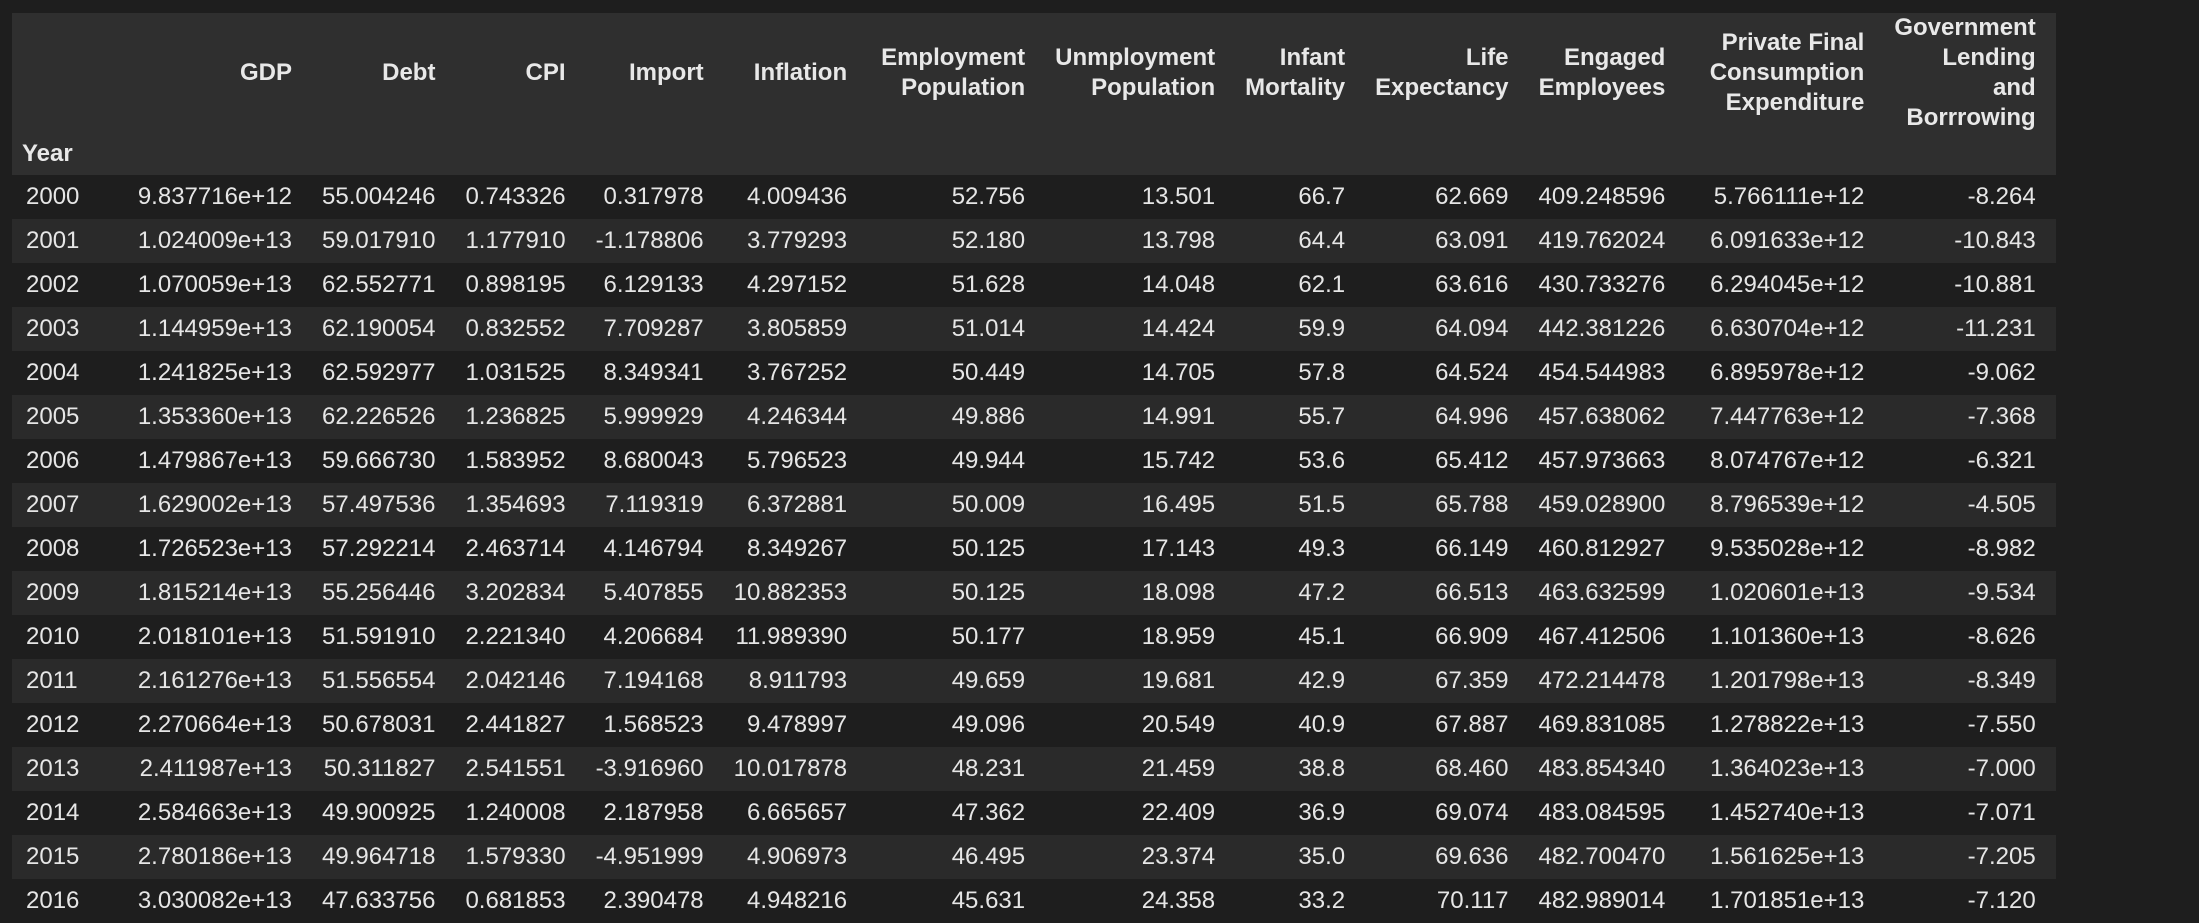  What do you see at coordinates (204, 329) in the screenshot?
I see `table-cell: 1.144959e+13` at bounding box center [204, 329].